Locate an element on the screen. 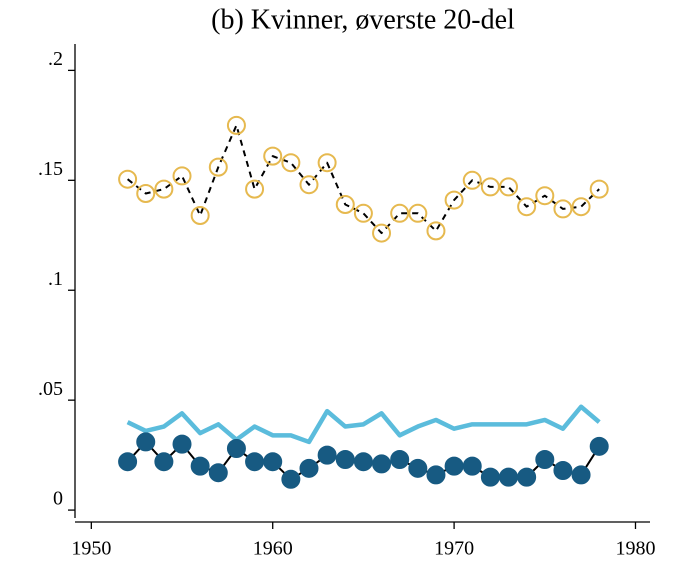 The image size is (689, 565). y-tick-label: .05 is located at coordinates (50, 389).